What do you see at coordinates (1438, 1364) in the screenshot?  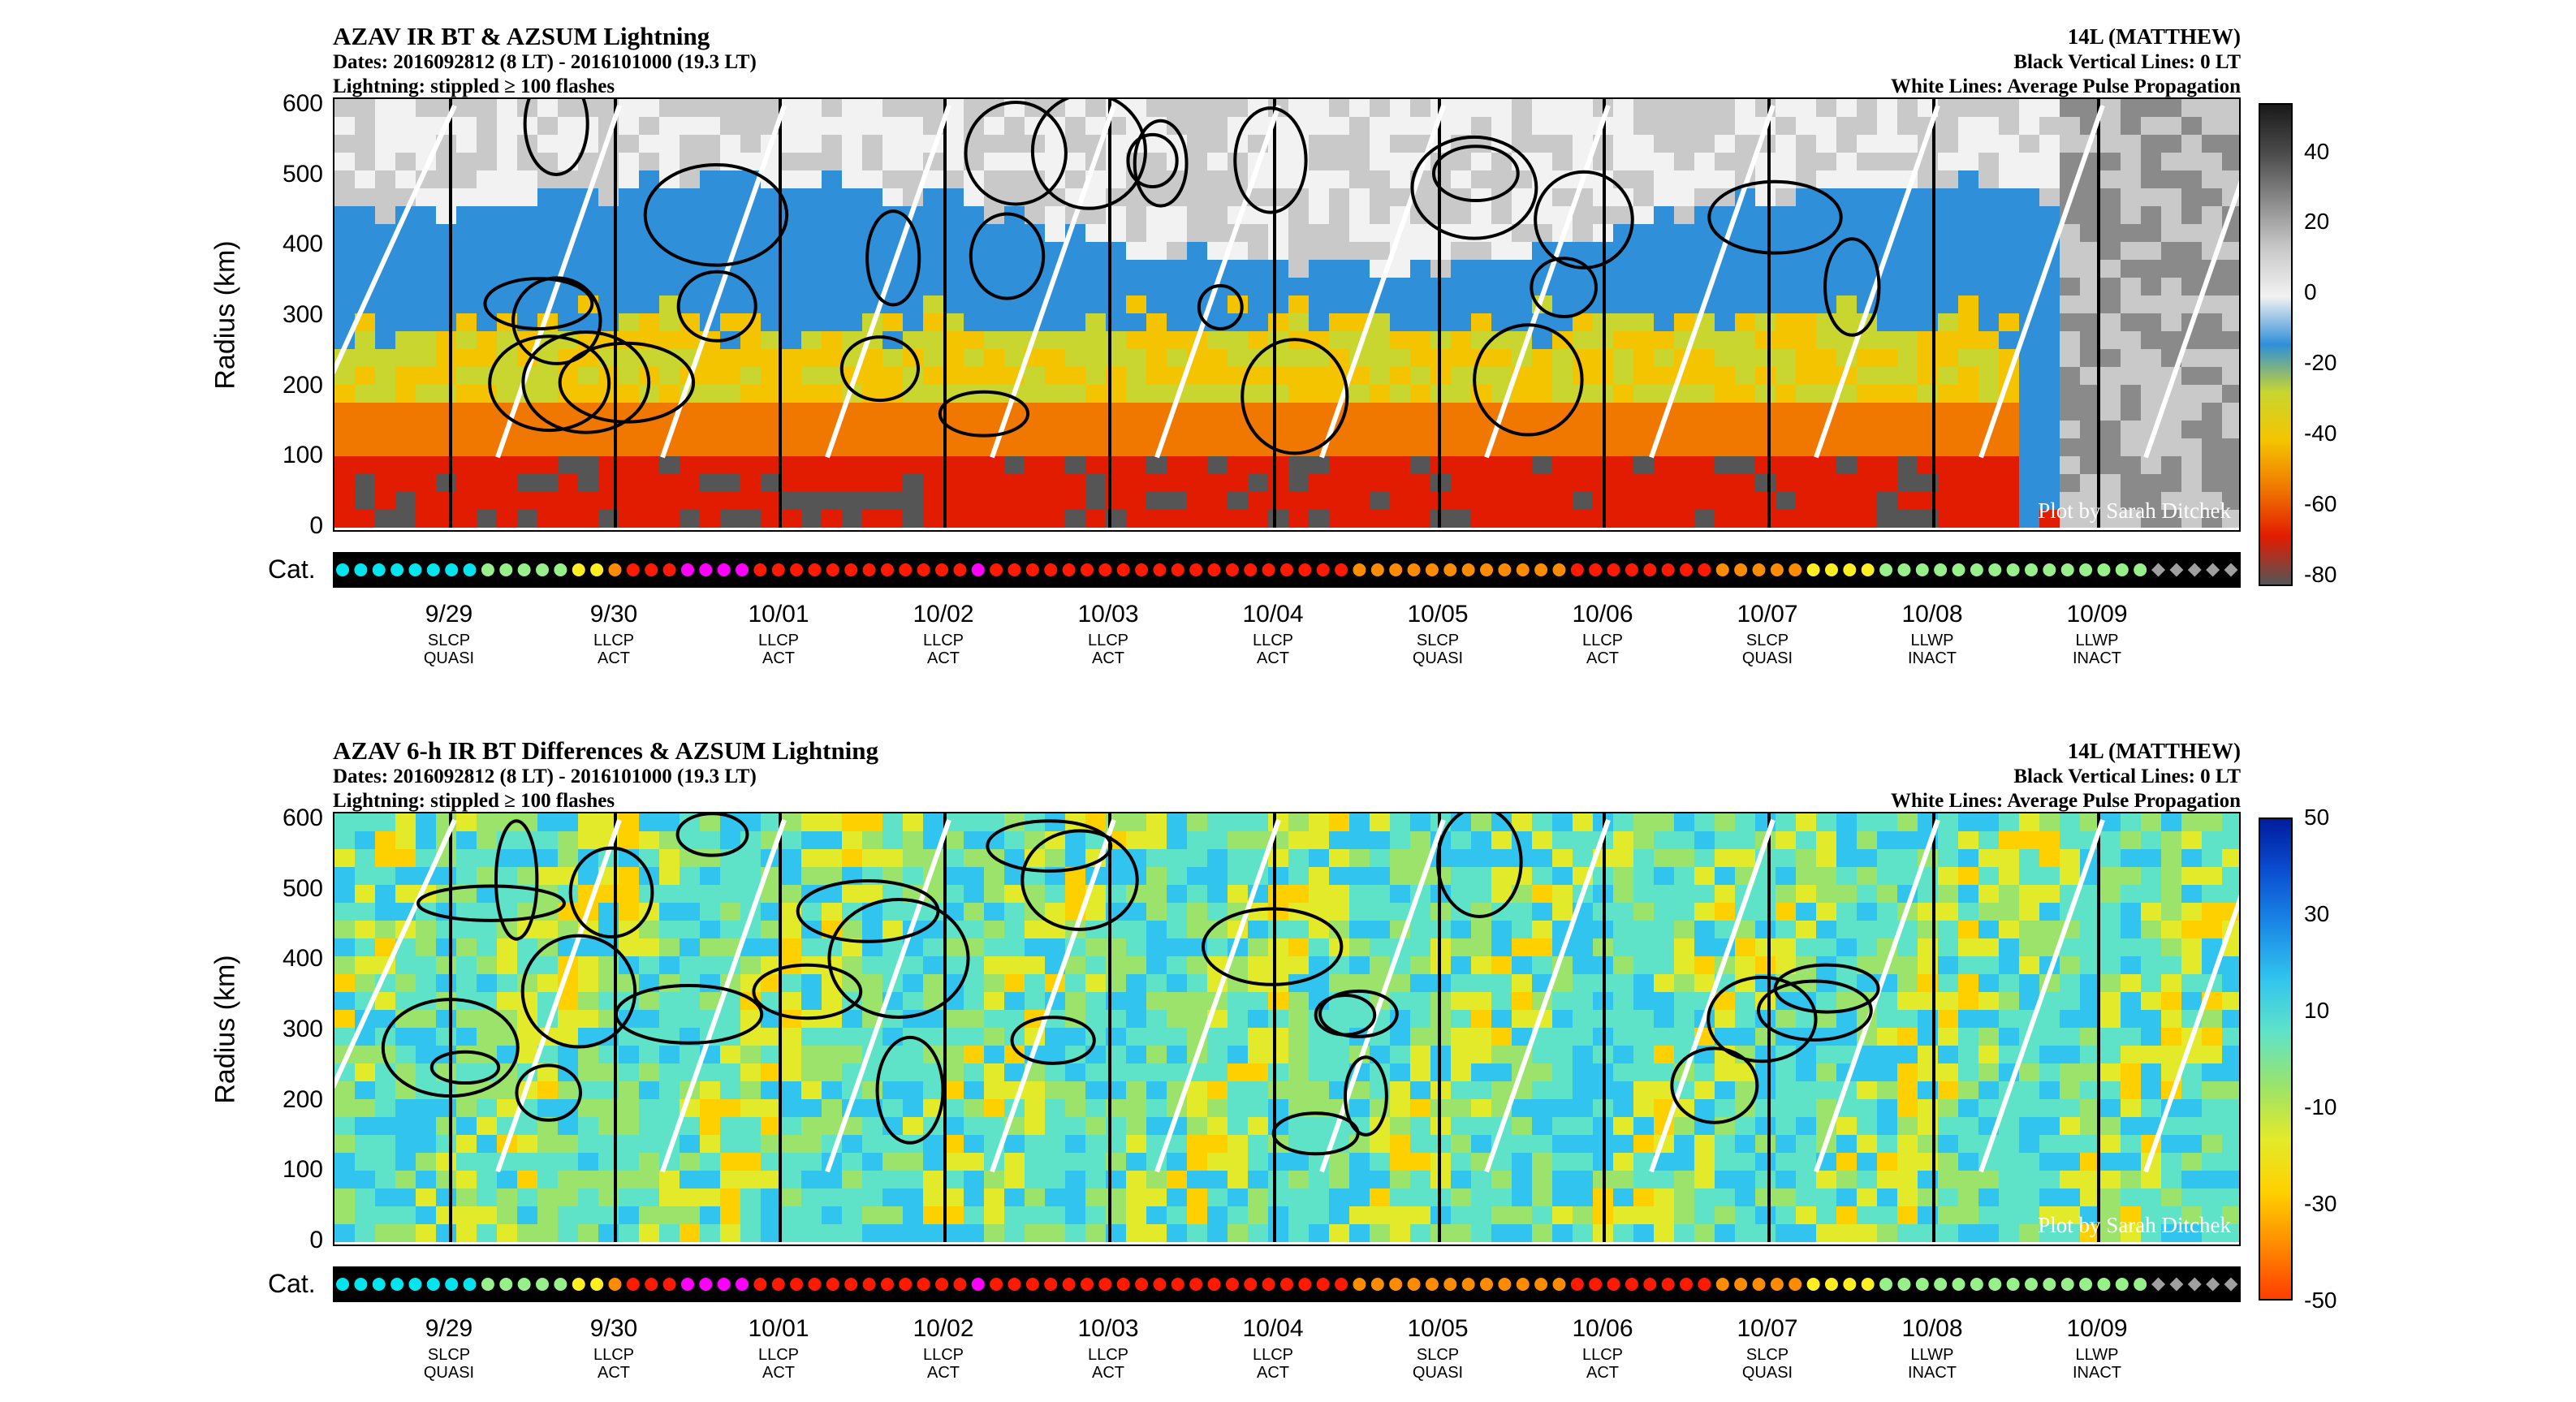 I see `phase-label: SLCP QUASI` at bounding box center [1438, 1364].